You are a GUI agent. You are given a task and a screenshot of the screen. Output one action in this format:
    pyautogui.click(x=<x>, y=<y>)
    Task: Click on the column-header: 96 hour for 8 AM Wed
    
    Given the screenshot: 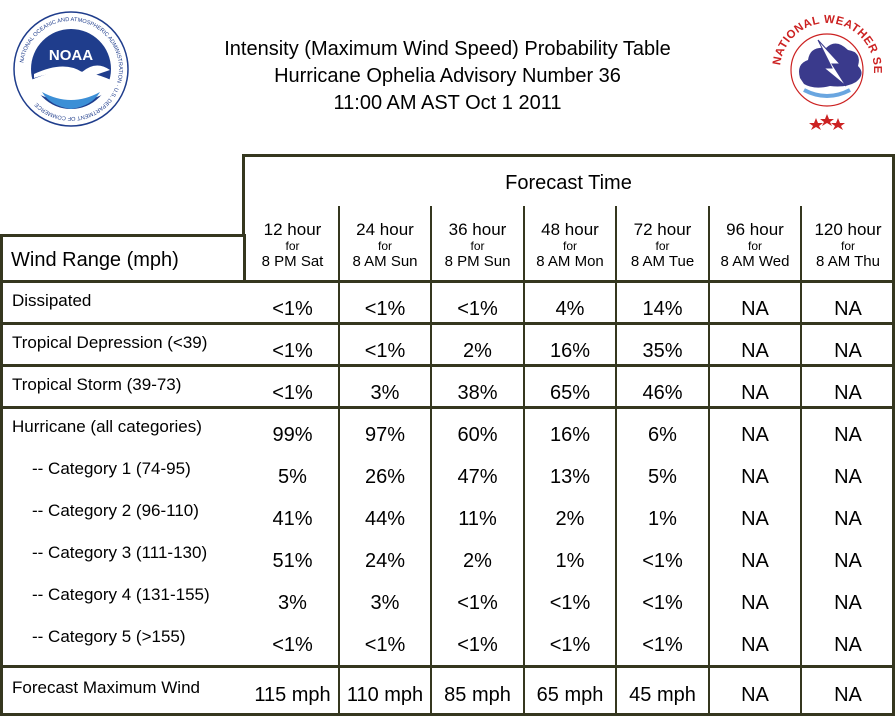 What is the action you would take?
    pyautogui.click(x=755, y=245)
    